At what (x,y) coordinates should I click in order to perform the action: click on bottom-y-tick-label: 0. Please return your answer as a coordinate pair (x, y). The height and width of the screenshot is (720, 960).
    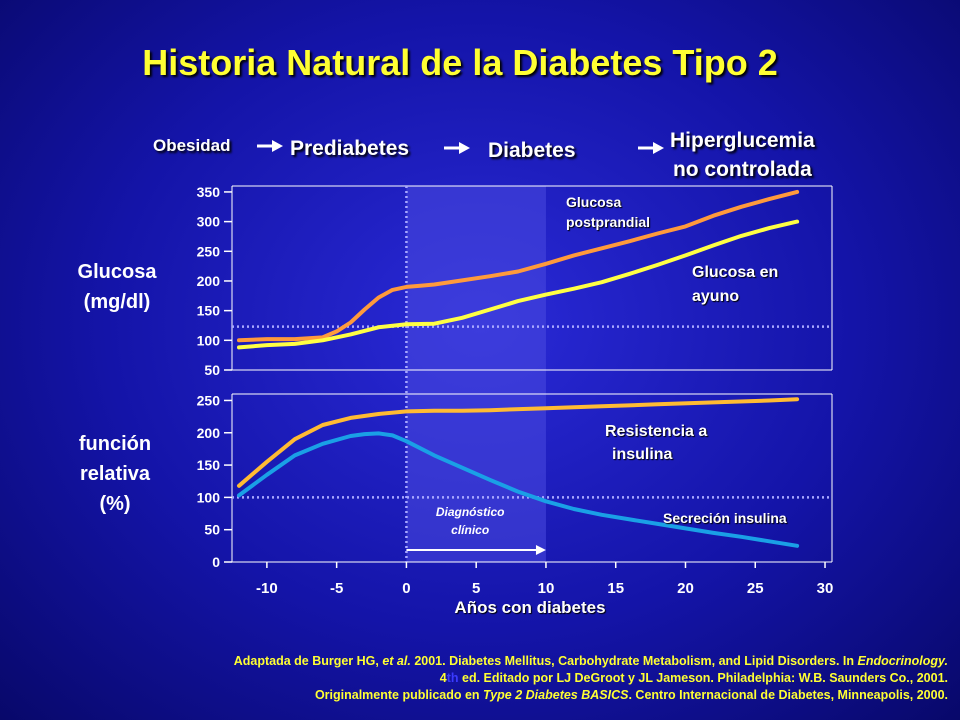
    Looking at the image, I should click on (216, 562).